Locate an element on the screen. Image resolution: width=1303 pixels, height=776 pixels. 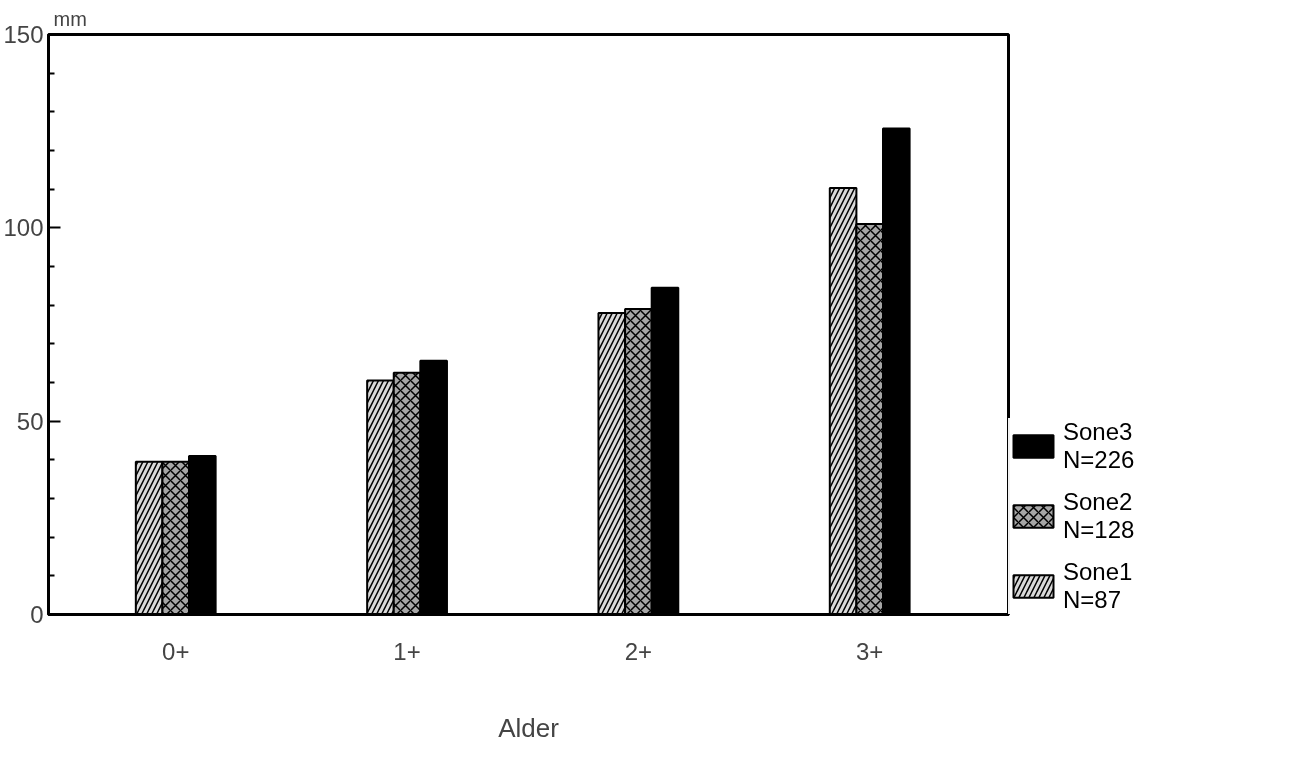
legend-label: Sone2 N=128 is located at coordinates (1099, 516).